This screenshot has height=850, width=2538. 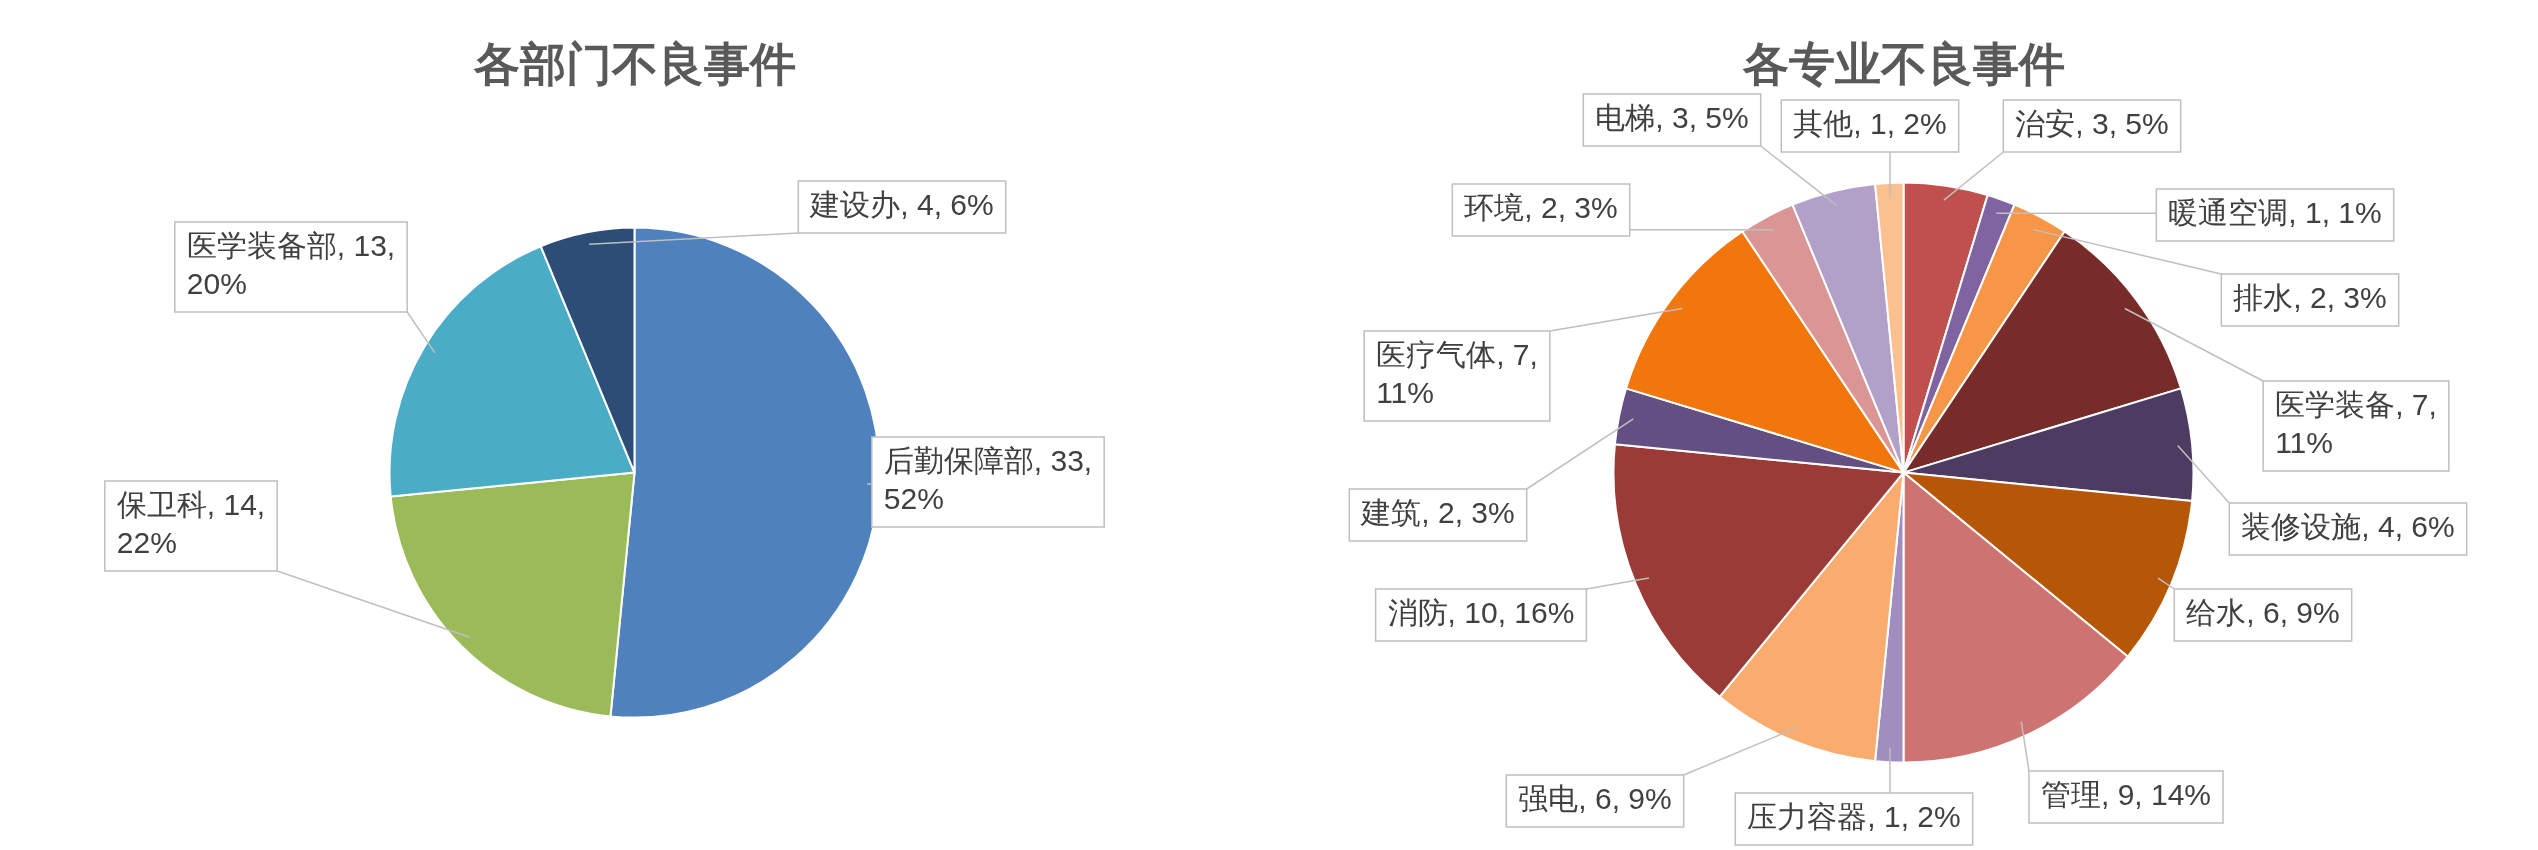 What do you see at coordinates (1437, 513) in the screenshot?
I see `slice-label: 建筑, 2, 3%` at bounding box center [1437, 513].